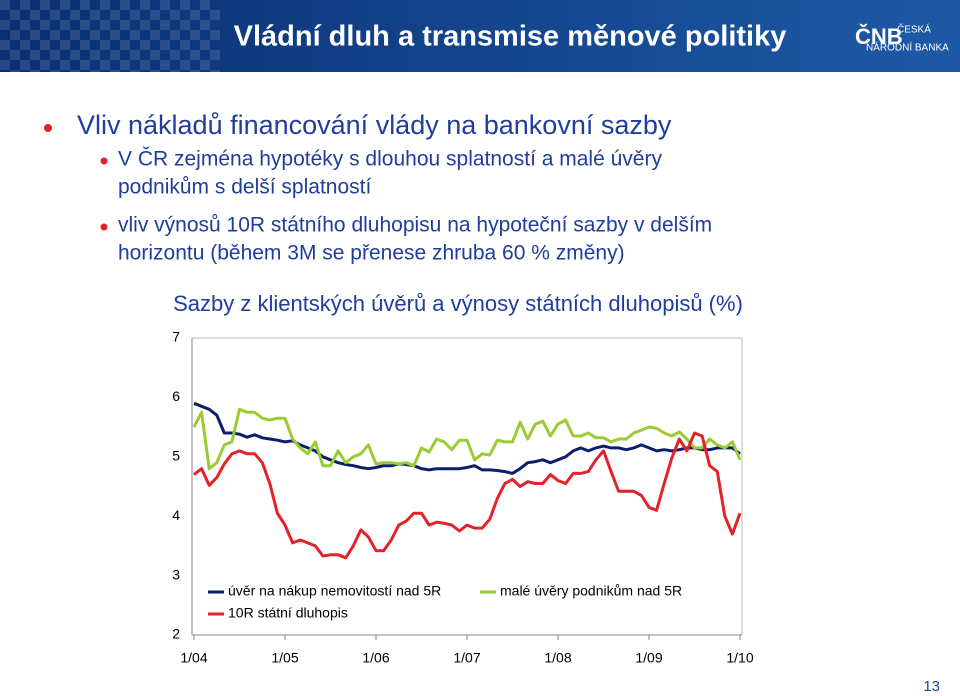 The image size is (960, 696). Describe the element at coordinates (914, 29) in the screenshot. I see `logo-text: ČESKÁ` at that location.